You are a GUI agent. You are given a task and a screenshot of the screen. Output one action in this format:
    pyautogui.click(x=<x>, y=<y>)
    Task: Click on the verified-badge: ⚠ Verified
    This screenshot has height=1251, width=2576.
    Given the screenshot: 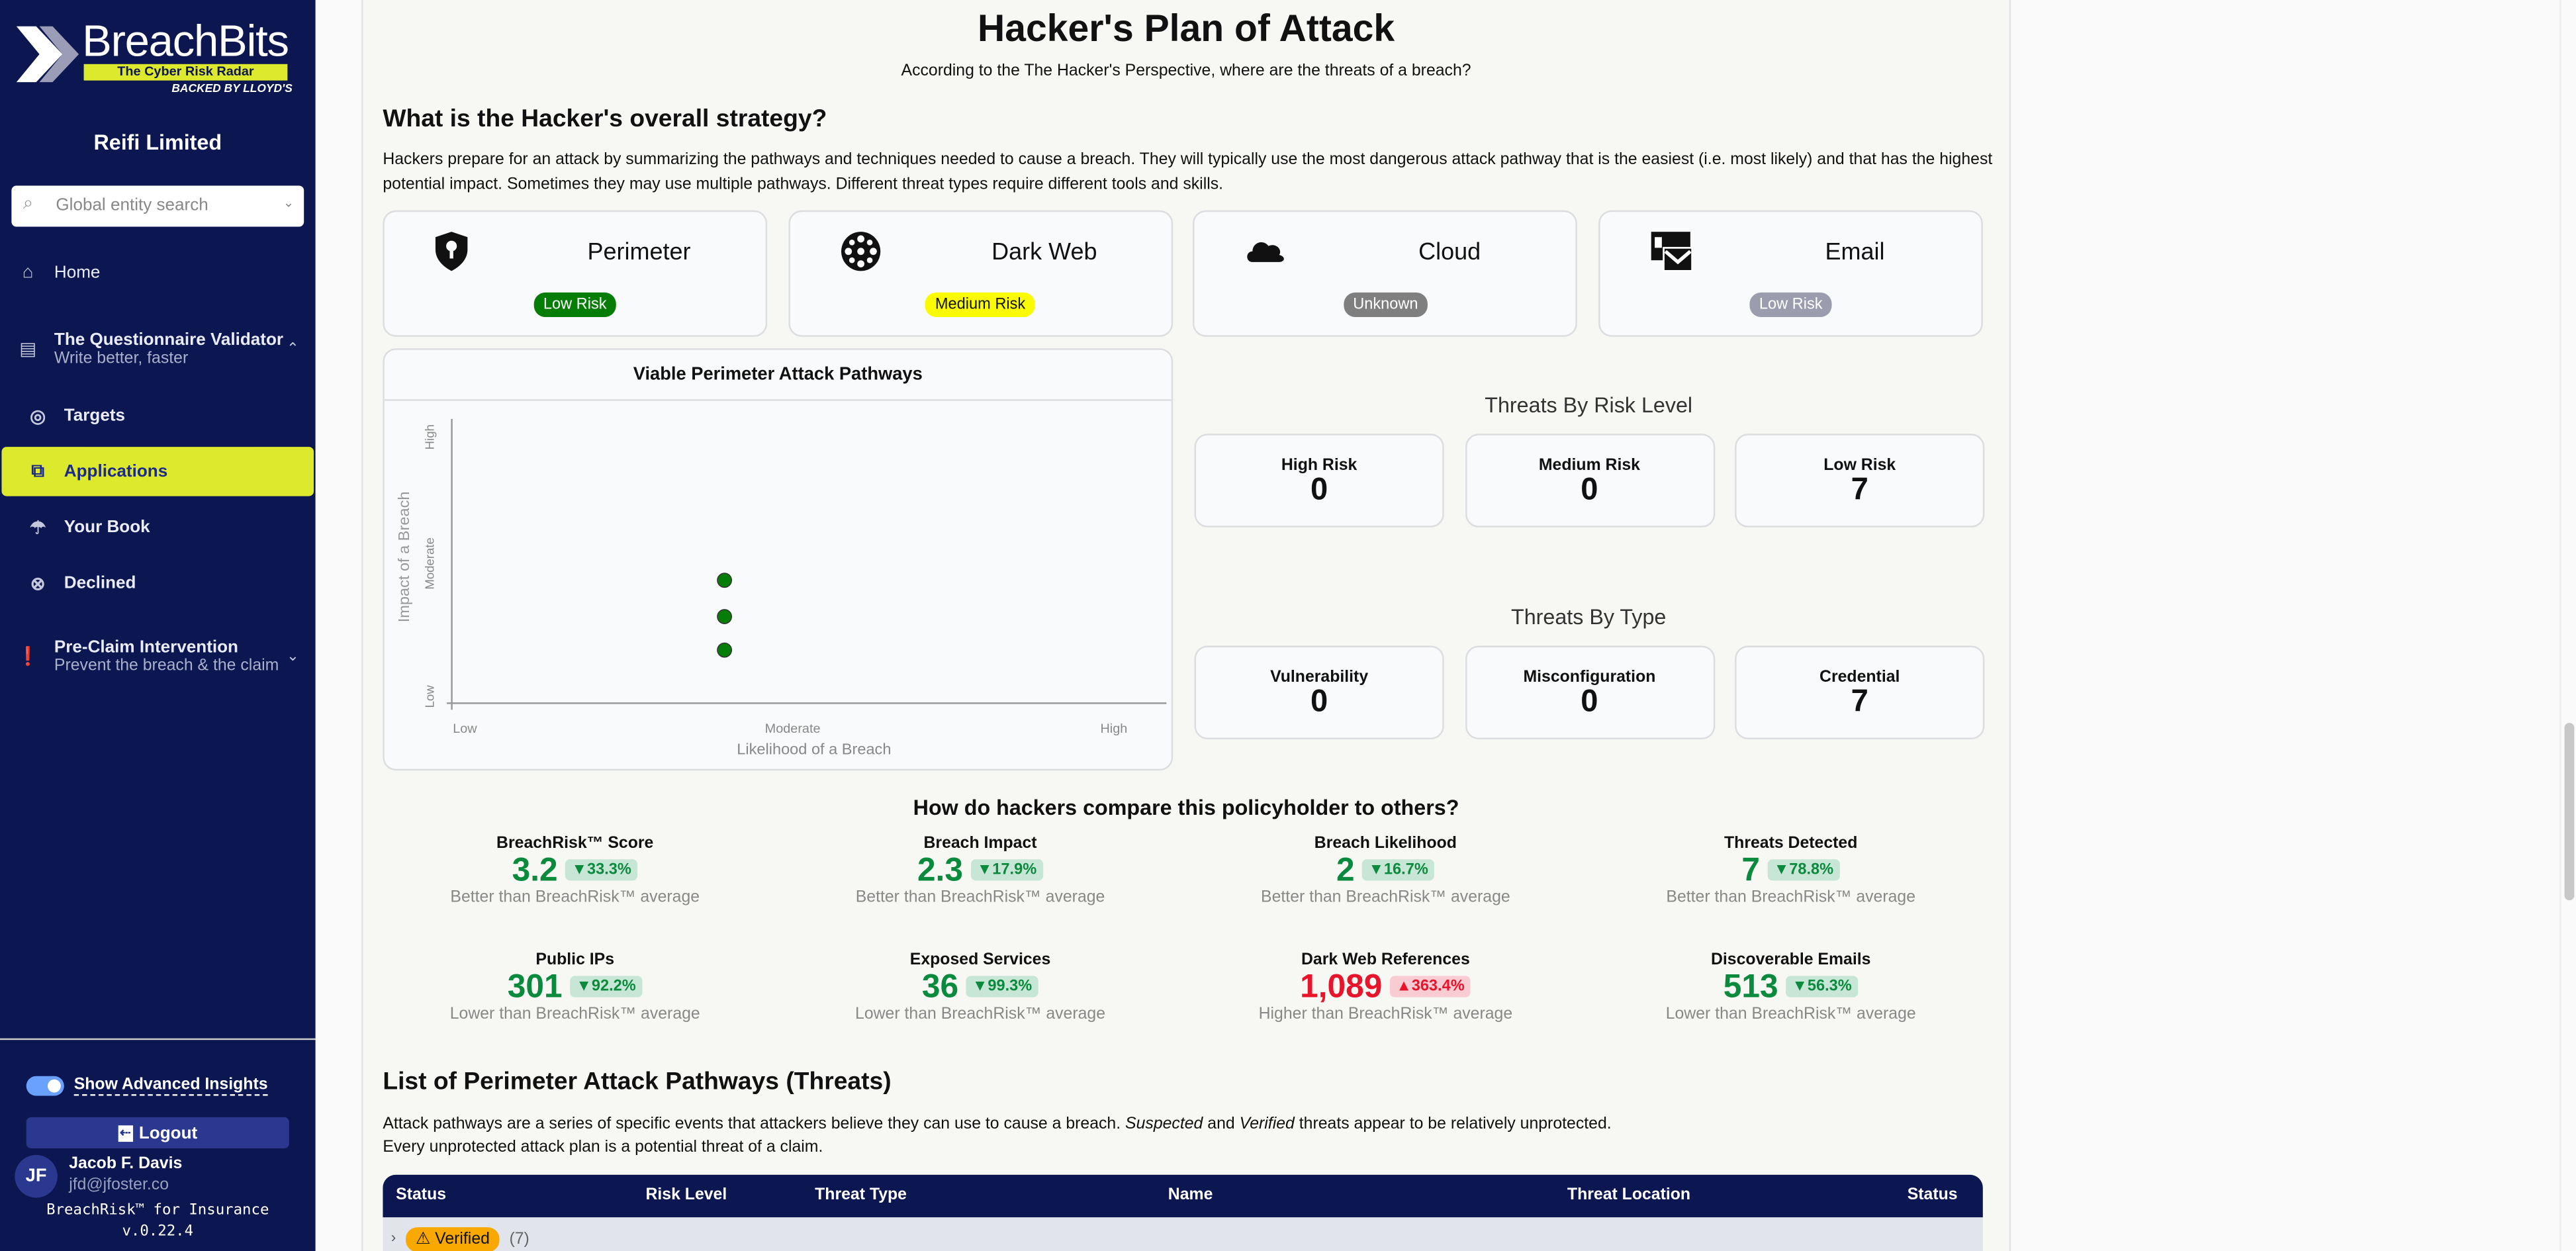 What is the action you would take?
    pyautogui.click(x=453, y=1239)
    